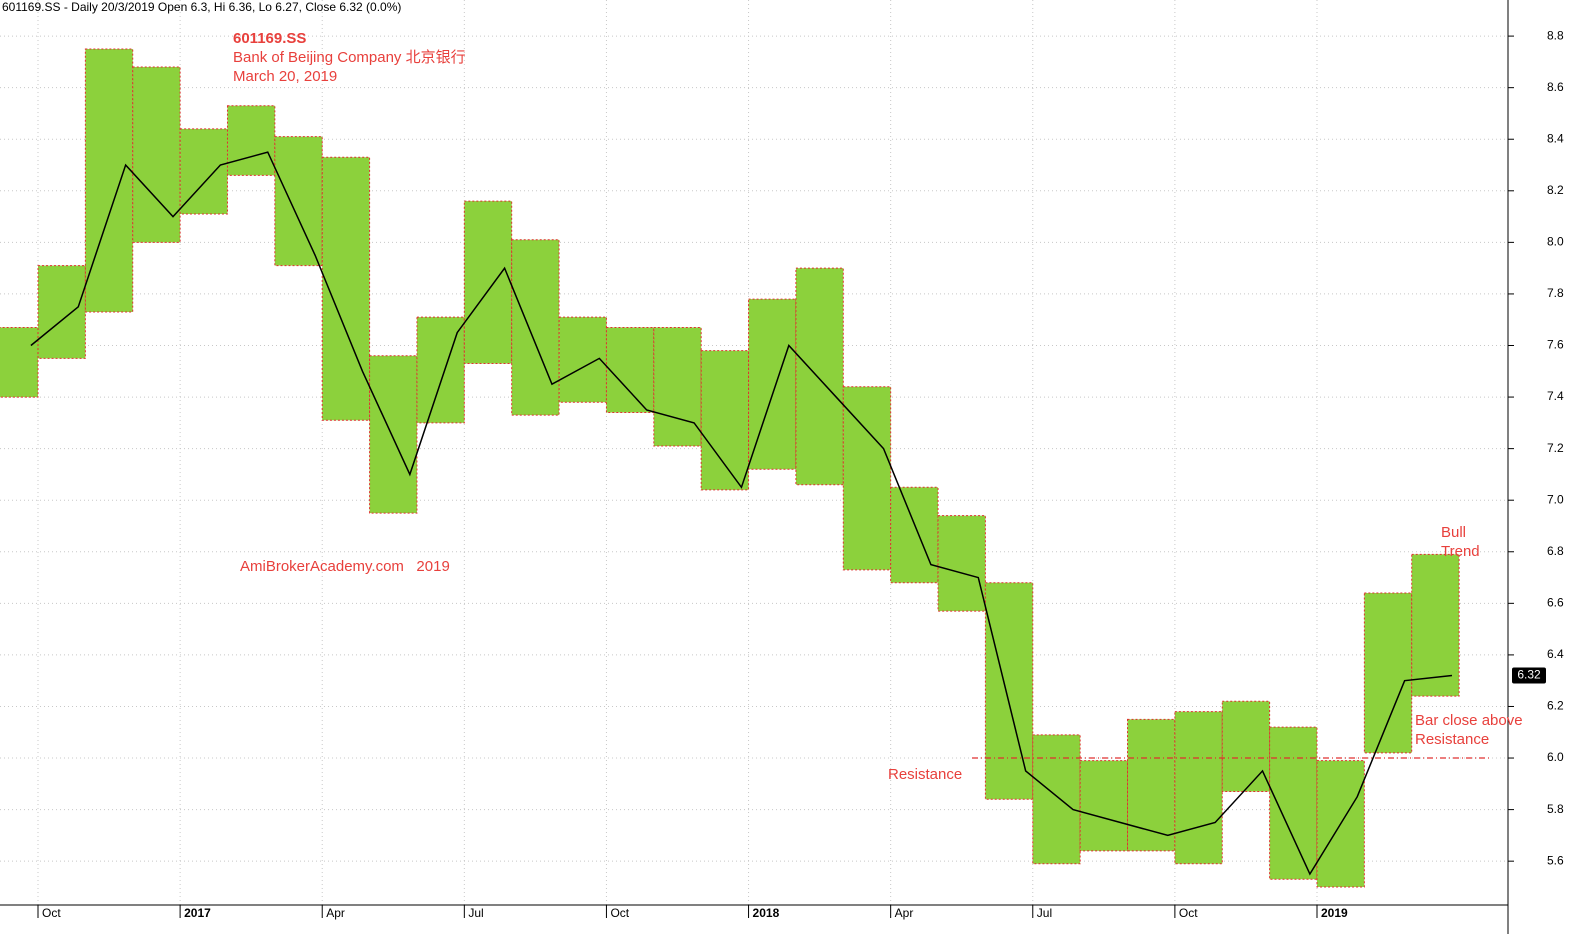 The image size is (1587, 939). Describe the element at coordinates (1469, 720) in the screenshot. I see `annotation: Bar close above` at that location.